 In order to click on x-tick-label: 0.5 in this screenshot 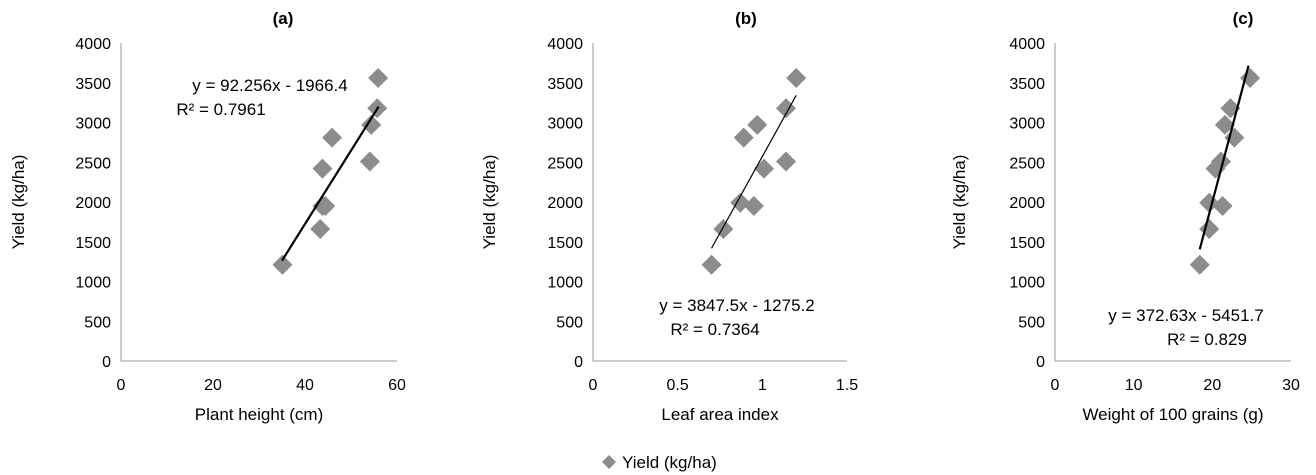, I will do `click(678, 385)`.